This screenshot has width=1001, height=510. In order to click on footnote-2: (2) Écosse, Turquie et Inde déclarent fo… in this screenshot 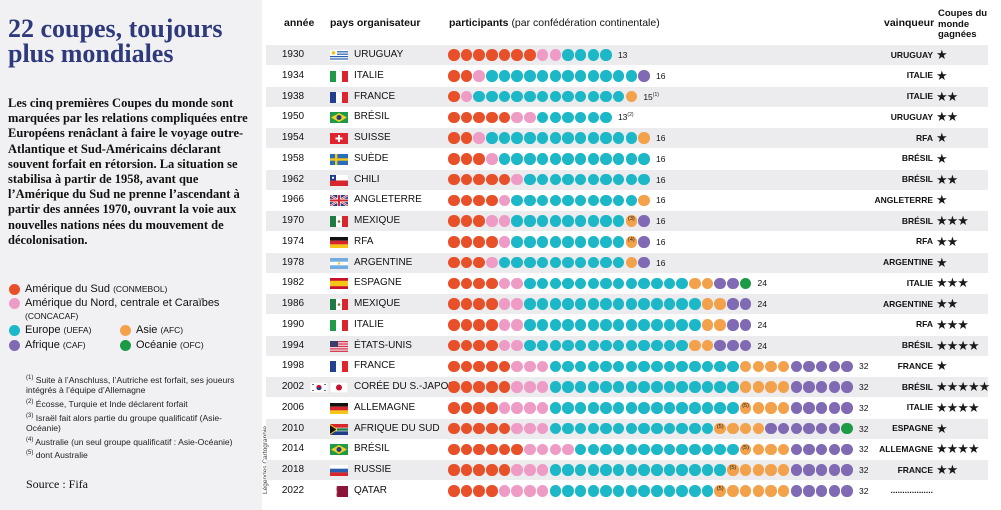, I will do `click(141, 403)`.